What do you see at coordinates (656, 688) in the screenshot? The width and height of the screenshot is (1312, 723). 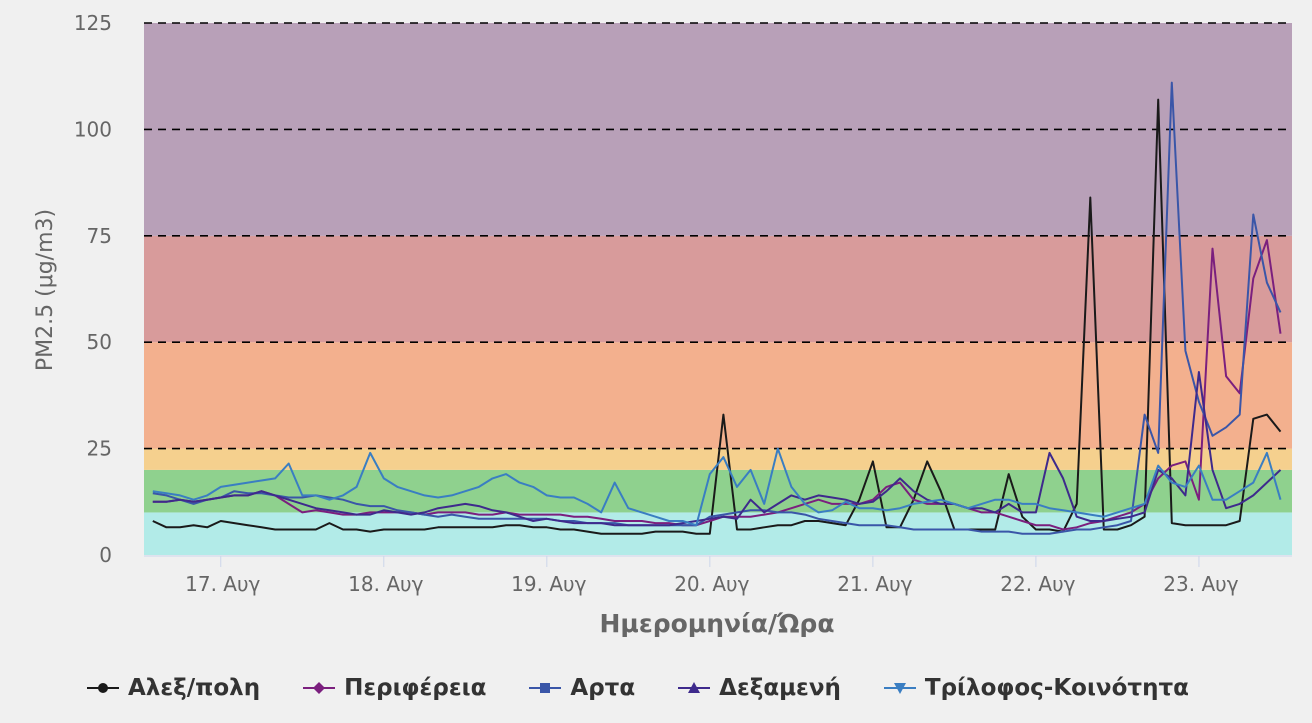 I see `chart-legend: Αλεξ/πολη Περιφέρεια Αρτα Δεξαμενή` at bounding box center [656, 688].